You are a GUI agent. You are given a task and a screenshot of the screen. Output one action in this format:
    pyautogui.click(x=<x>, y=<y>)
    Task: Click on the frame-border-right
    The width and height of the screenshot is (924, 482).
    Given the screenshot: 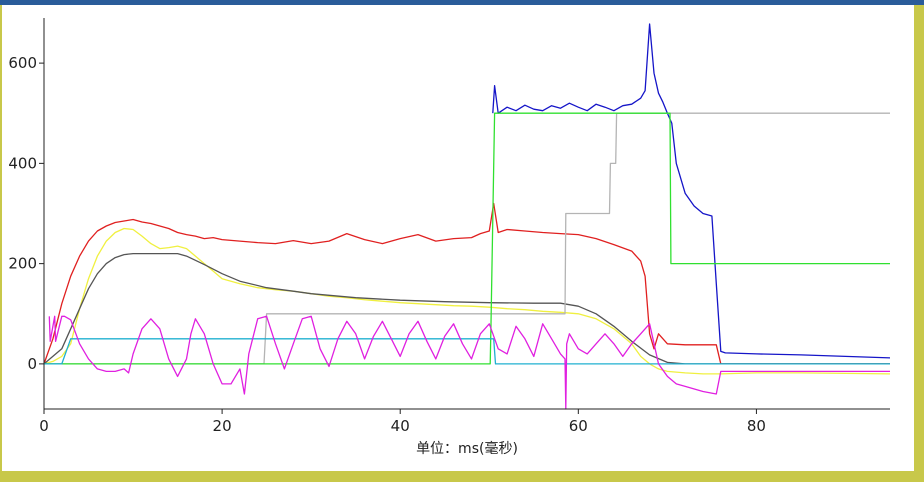 What is the action you would take?
    pyautogui.click(x=919, y=243)
    